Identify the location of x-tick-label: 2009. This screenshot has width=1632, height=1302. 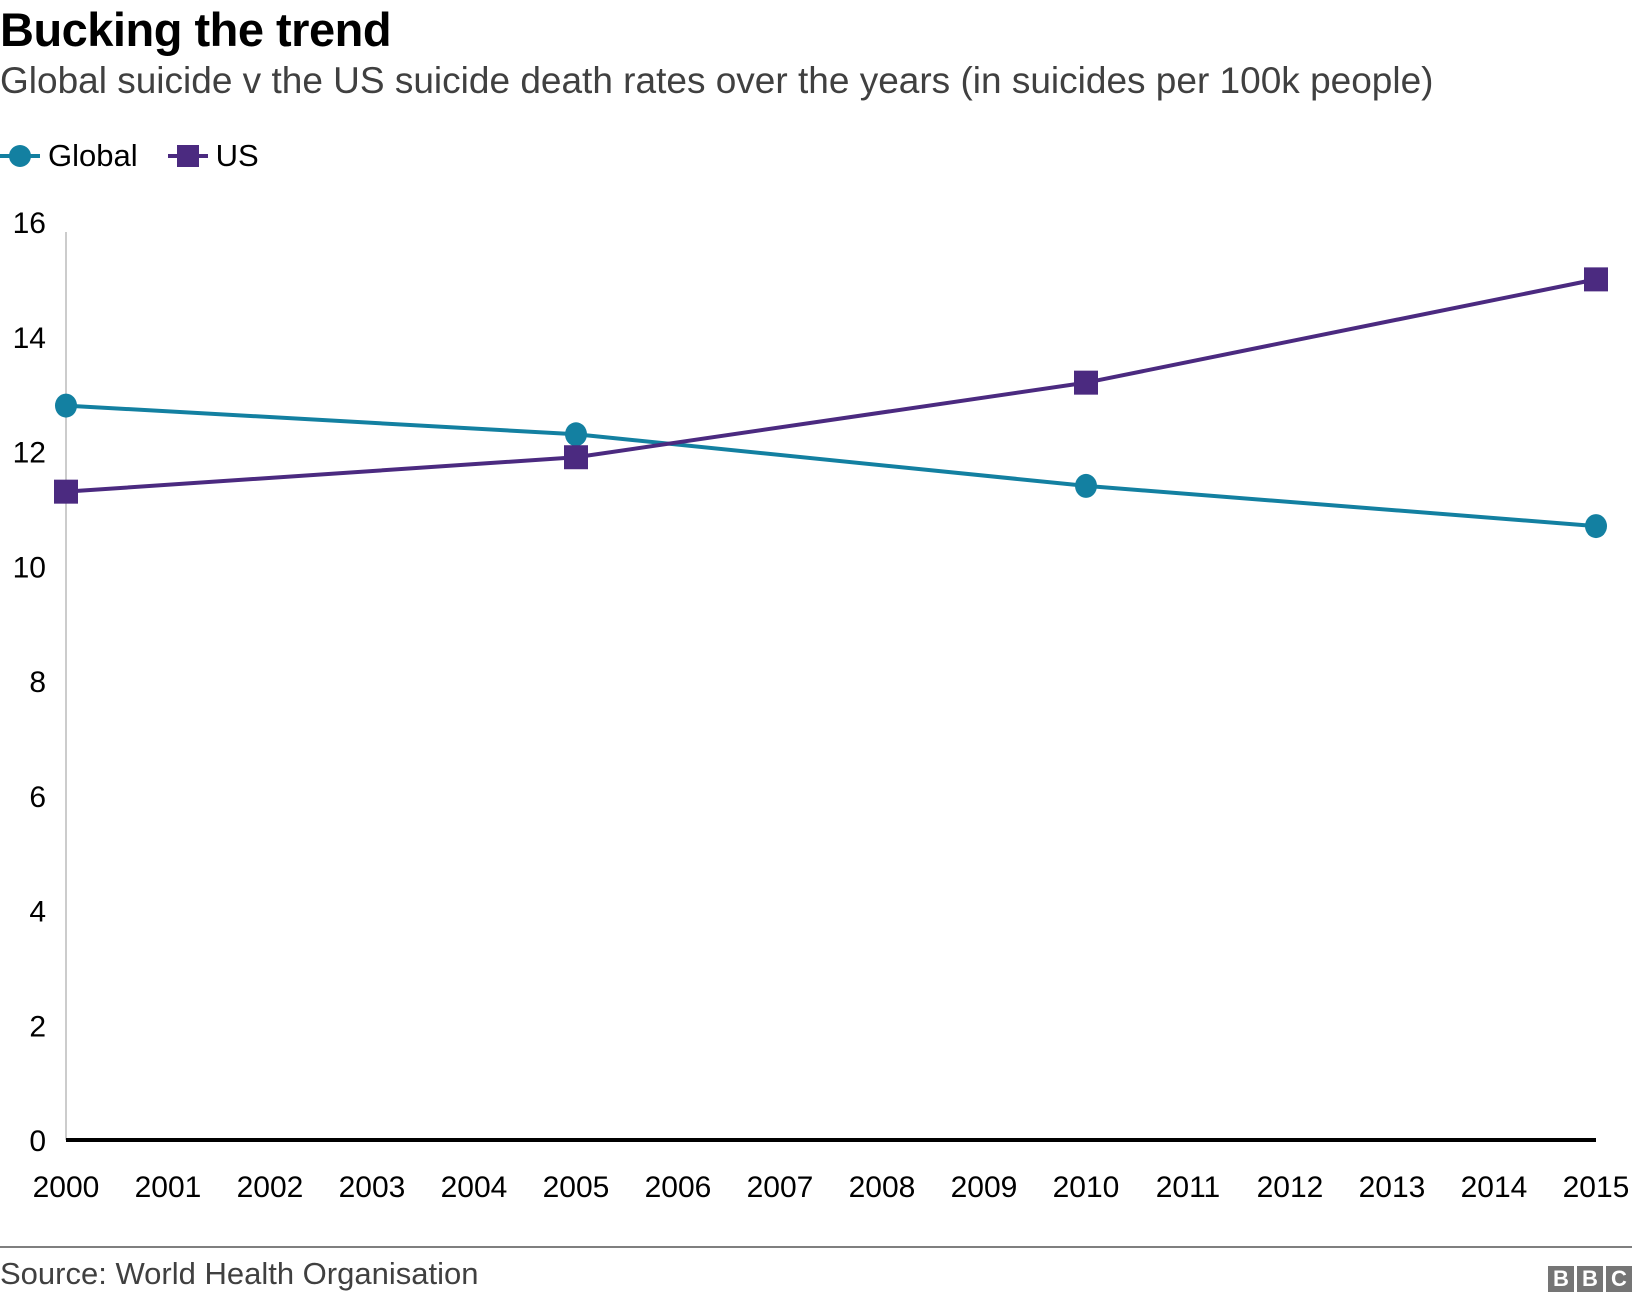
(984, 1187).